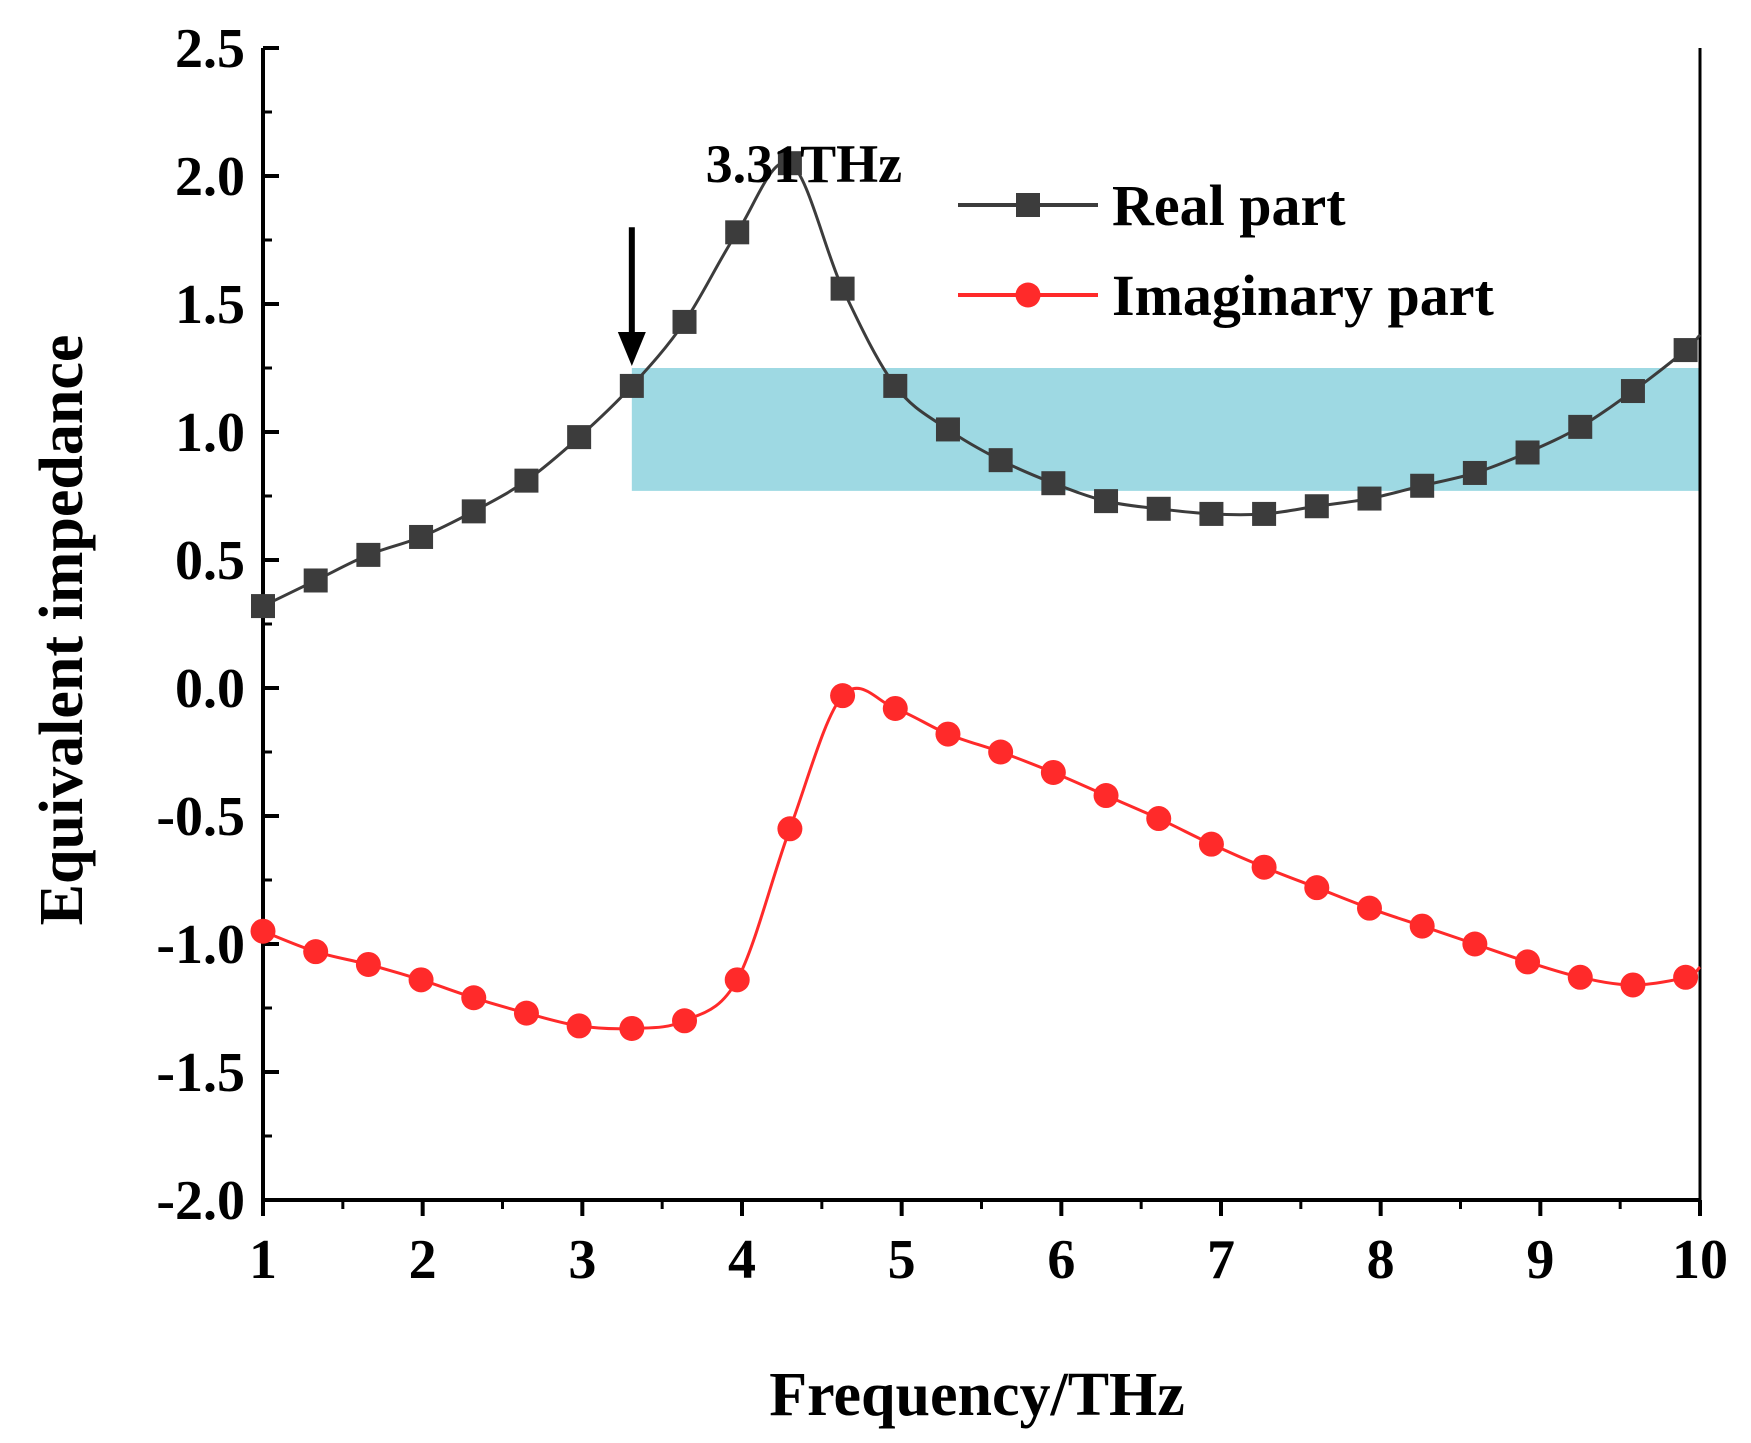  I want to click on legend-marker-circle, so click(1028, 295).